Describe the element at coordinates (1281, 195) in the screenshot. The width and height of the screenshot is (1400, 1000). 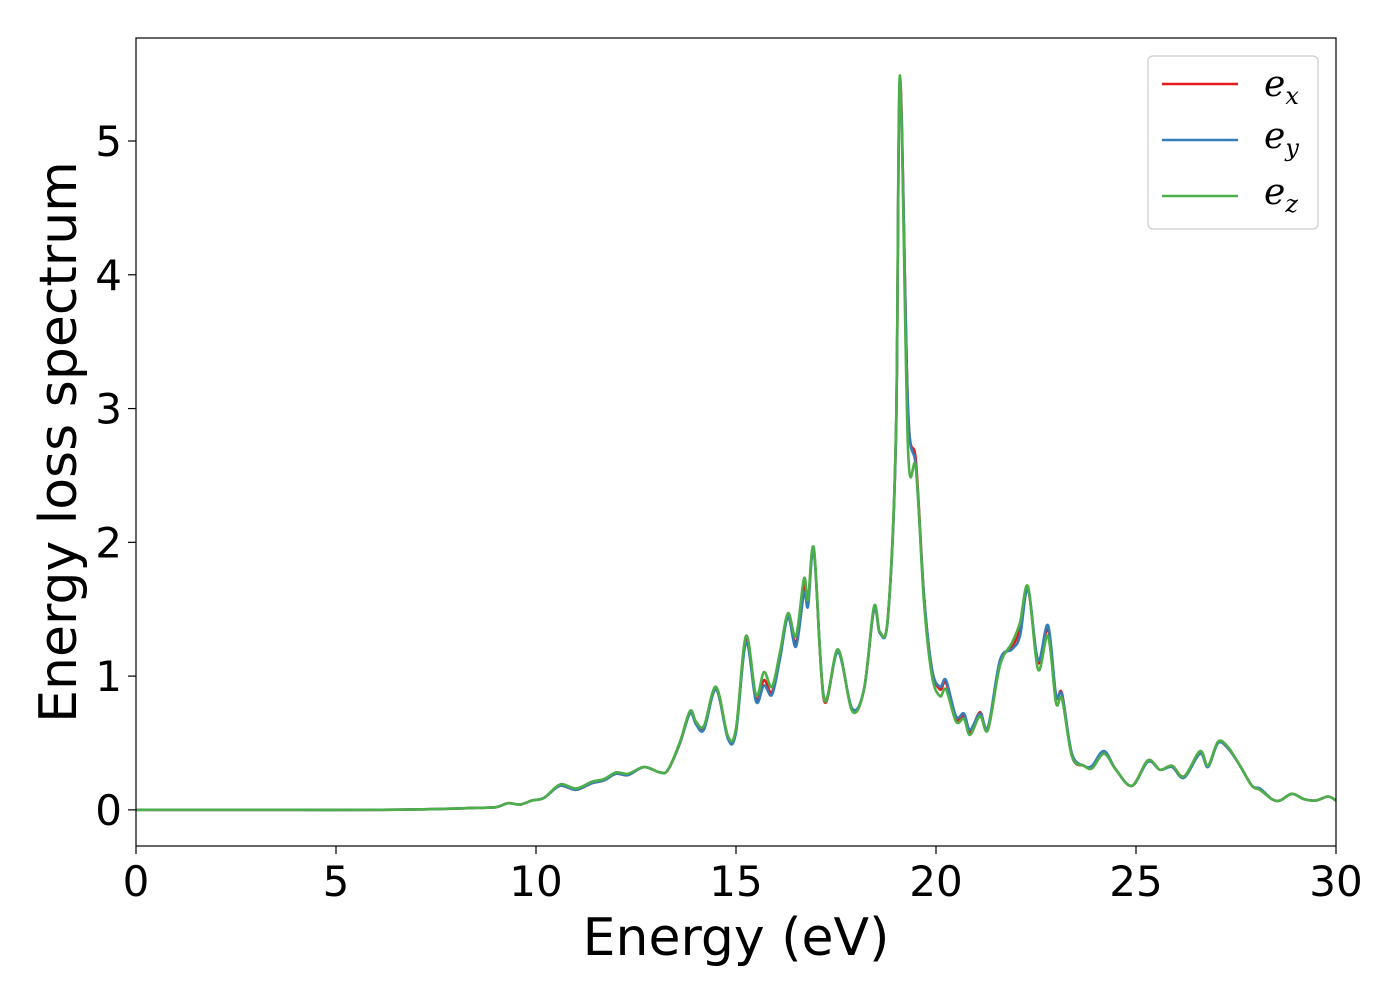
I see `legend-label-ez: ez` at that location.